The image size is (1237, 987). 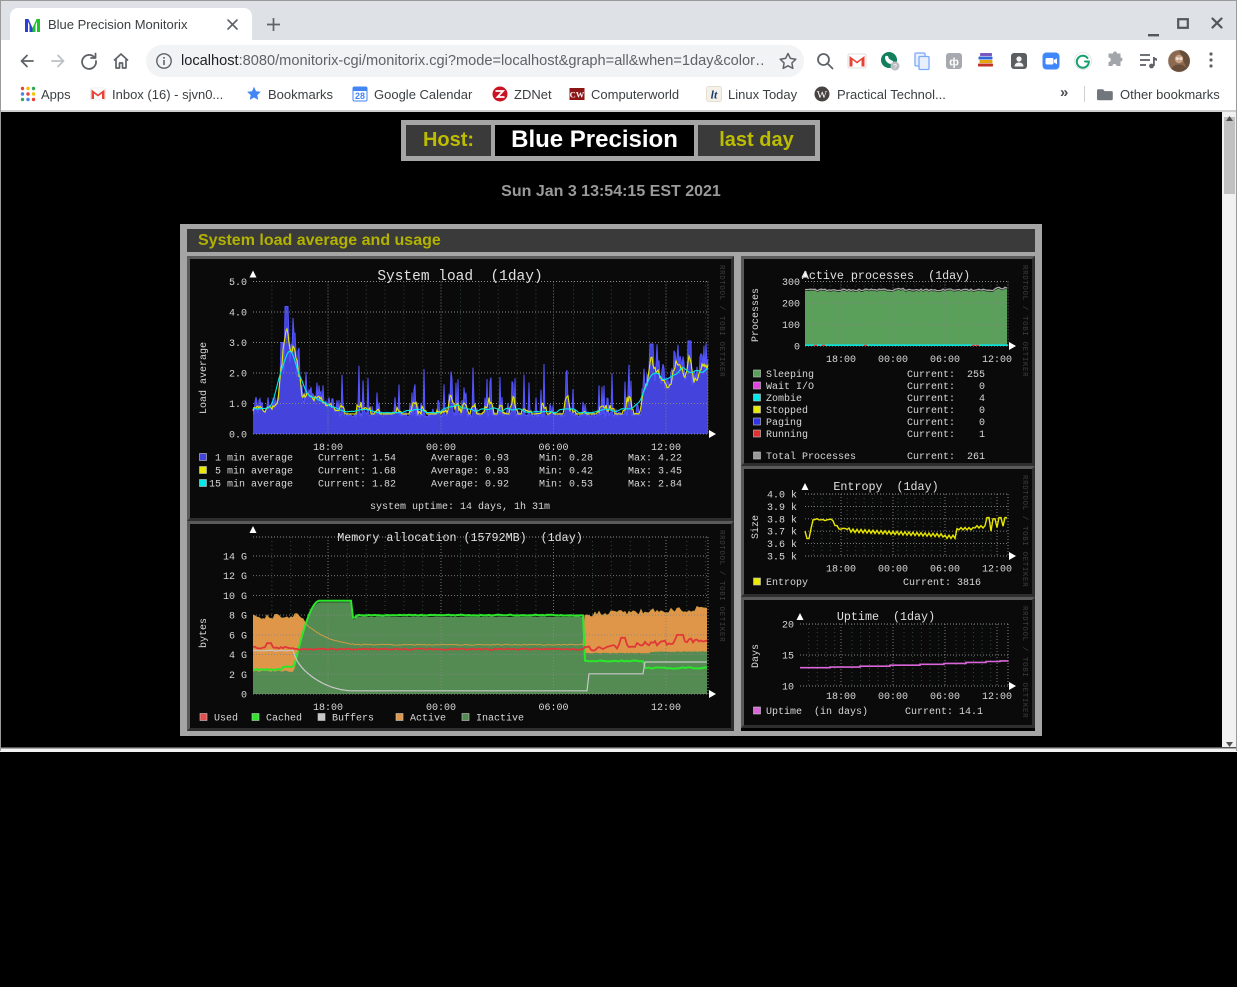 I want to click on svg-text: Entropy, so click(x=787, y=583).